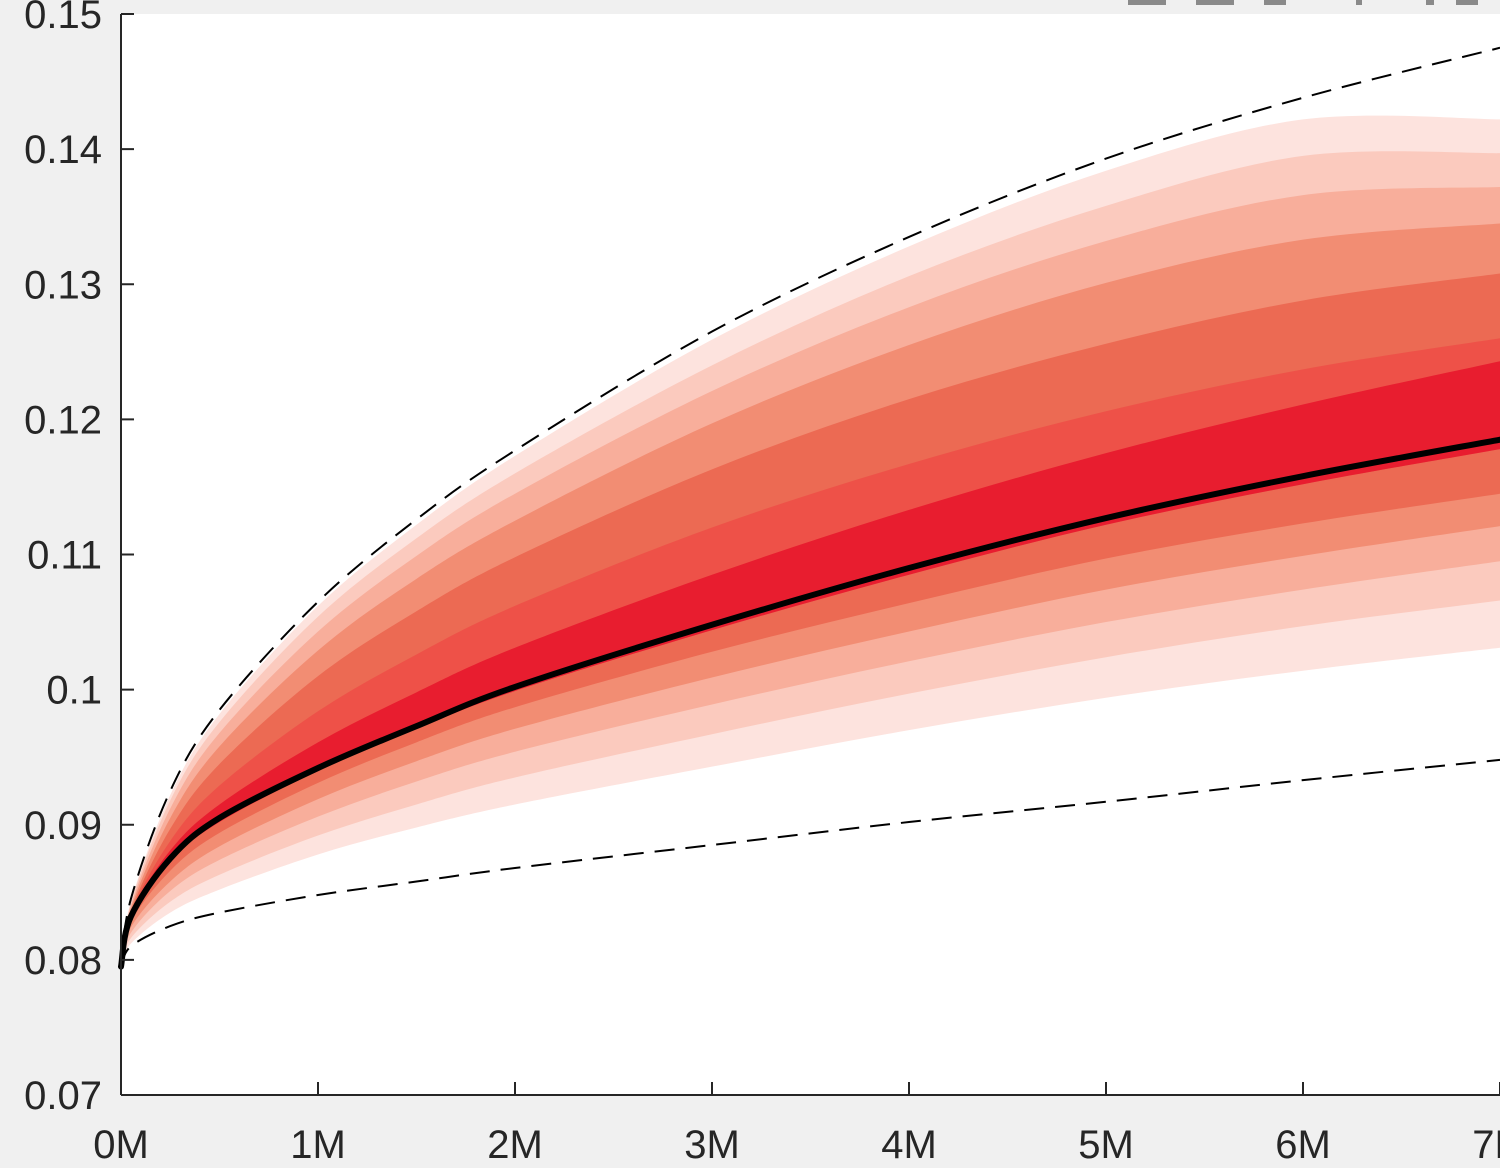  I want to click on y-tick-label: 0.14, so click(63, 150).